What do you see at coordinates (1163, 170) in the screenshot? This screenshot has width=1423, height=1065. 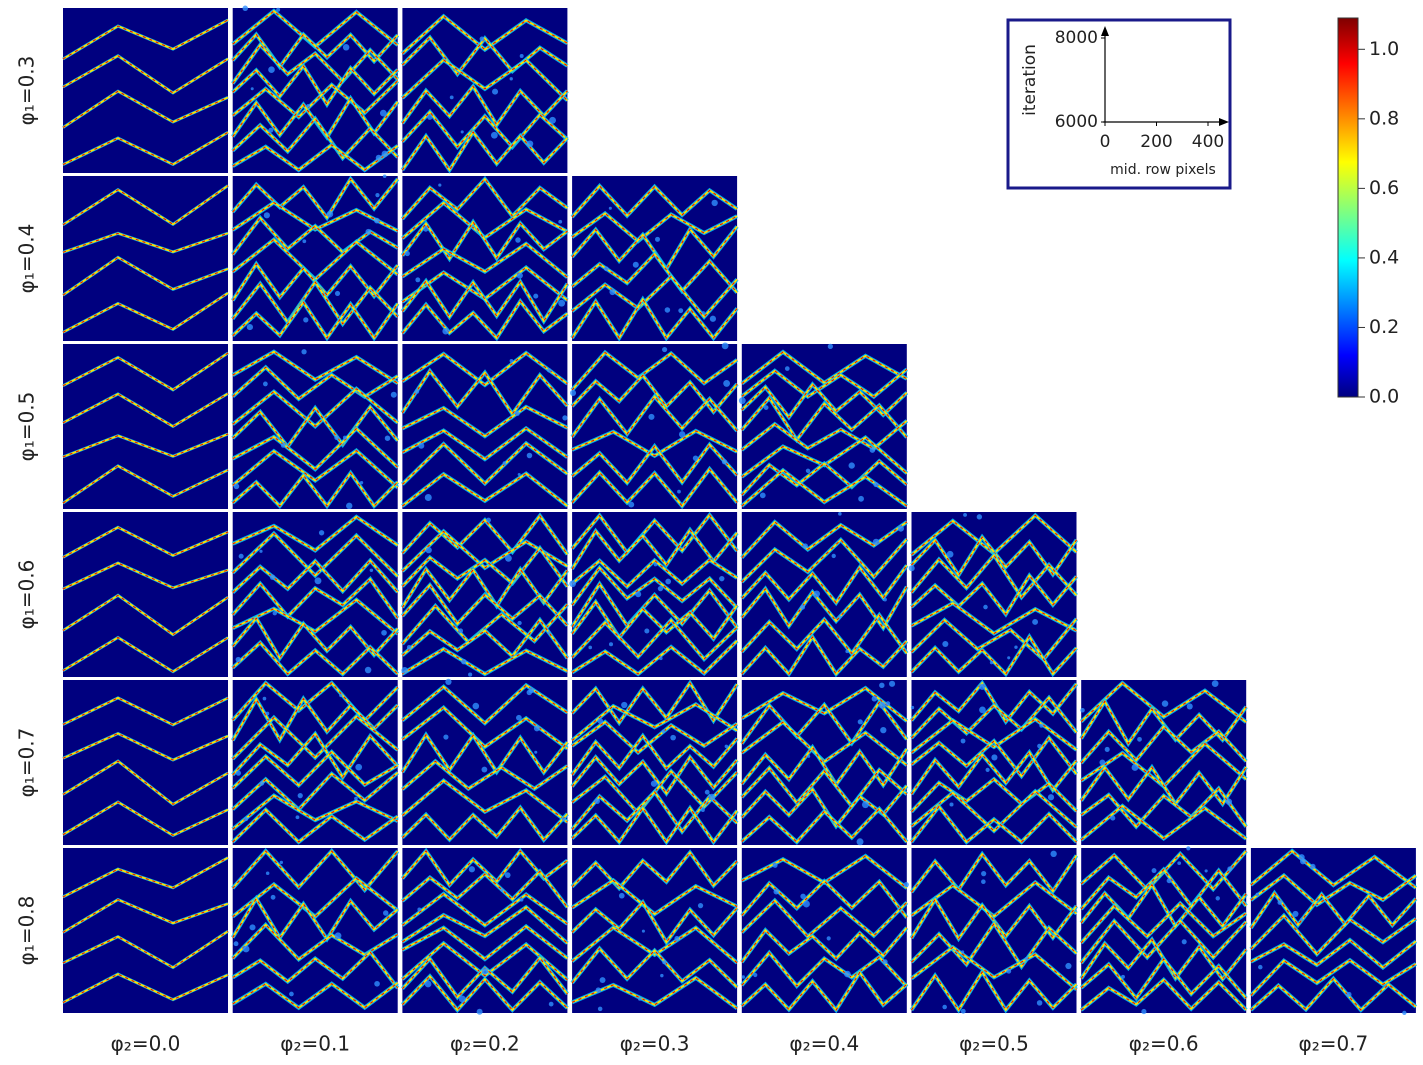 I see `inset-x-label: mid. row pixels` at bounding box center [1163, 170].